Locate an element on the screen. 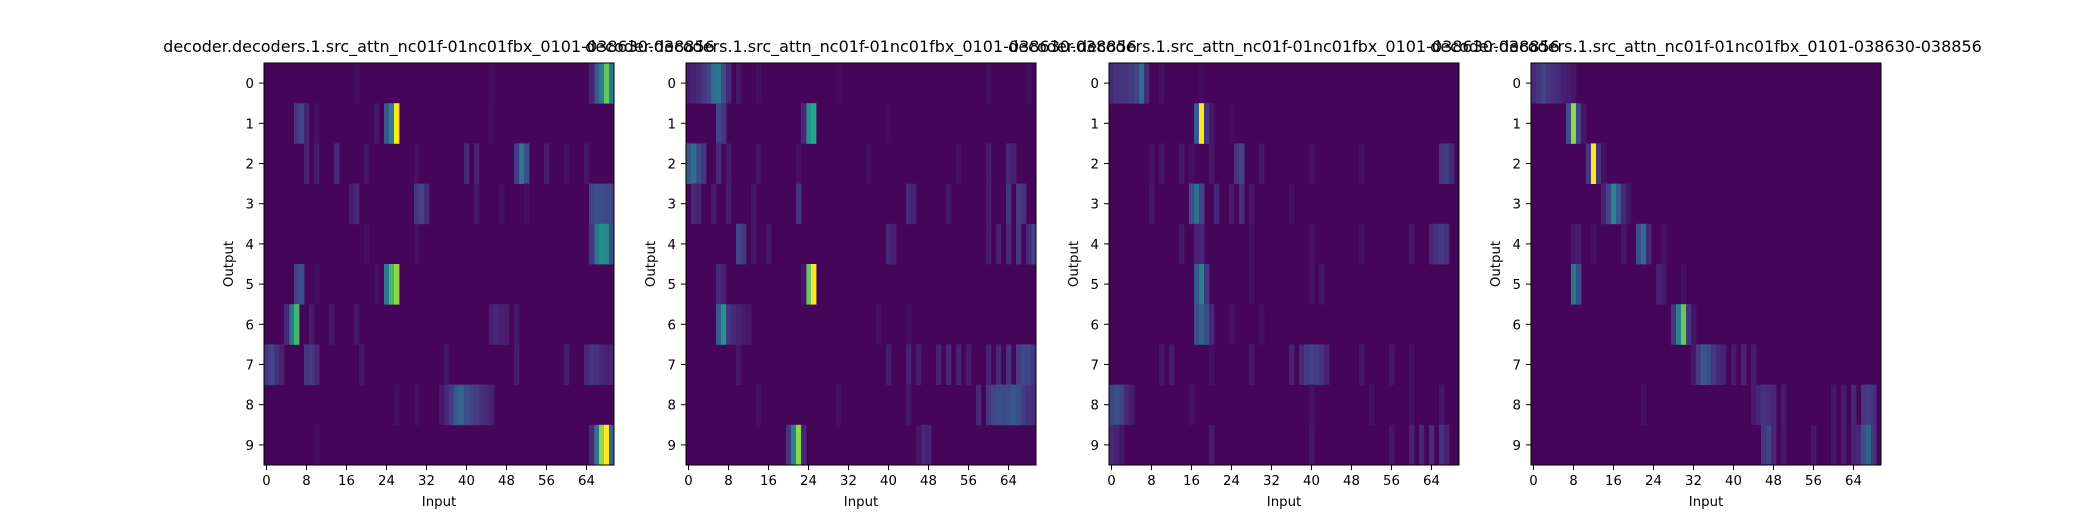 The width and height of the screenshot is (2080, 520). y-tick-label: 0 is located at coordinates (672, 84).